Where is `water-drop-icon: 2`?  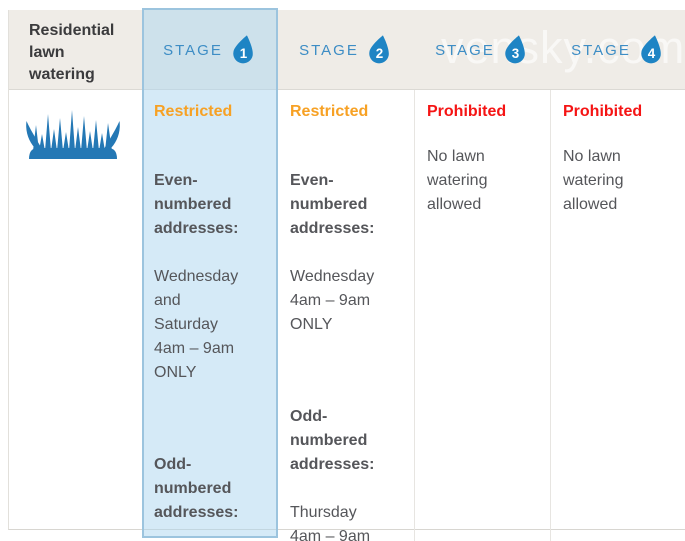 water-drop-icon: 2 is located at coordinates (379, 48).